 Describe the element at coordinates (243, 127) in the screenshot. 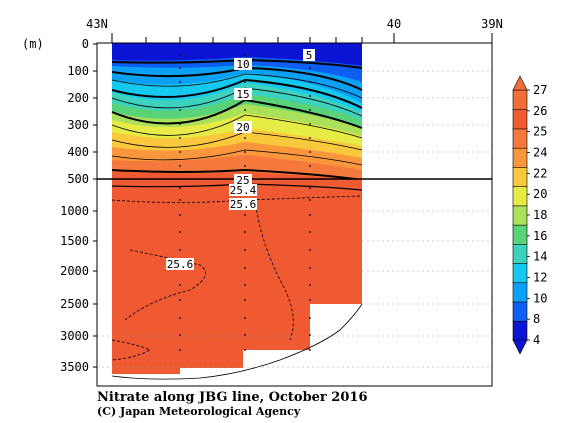

I see `contour-label-20: 20` at that location.